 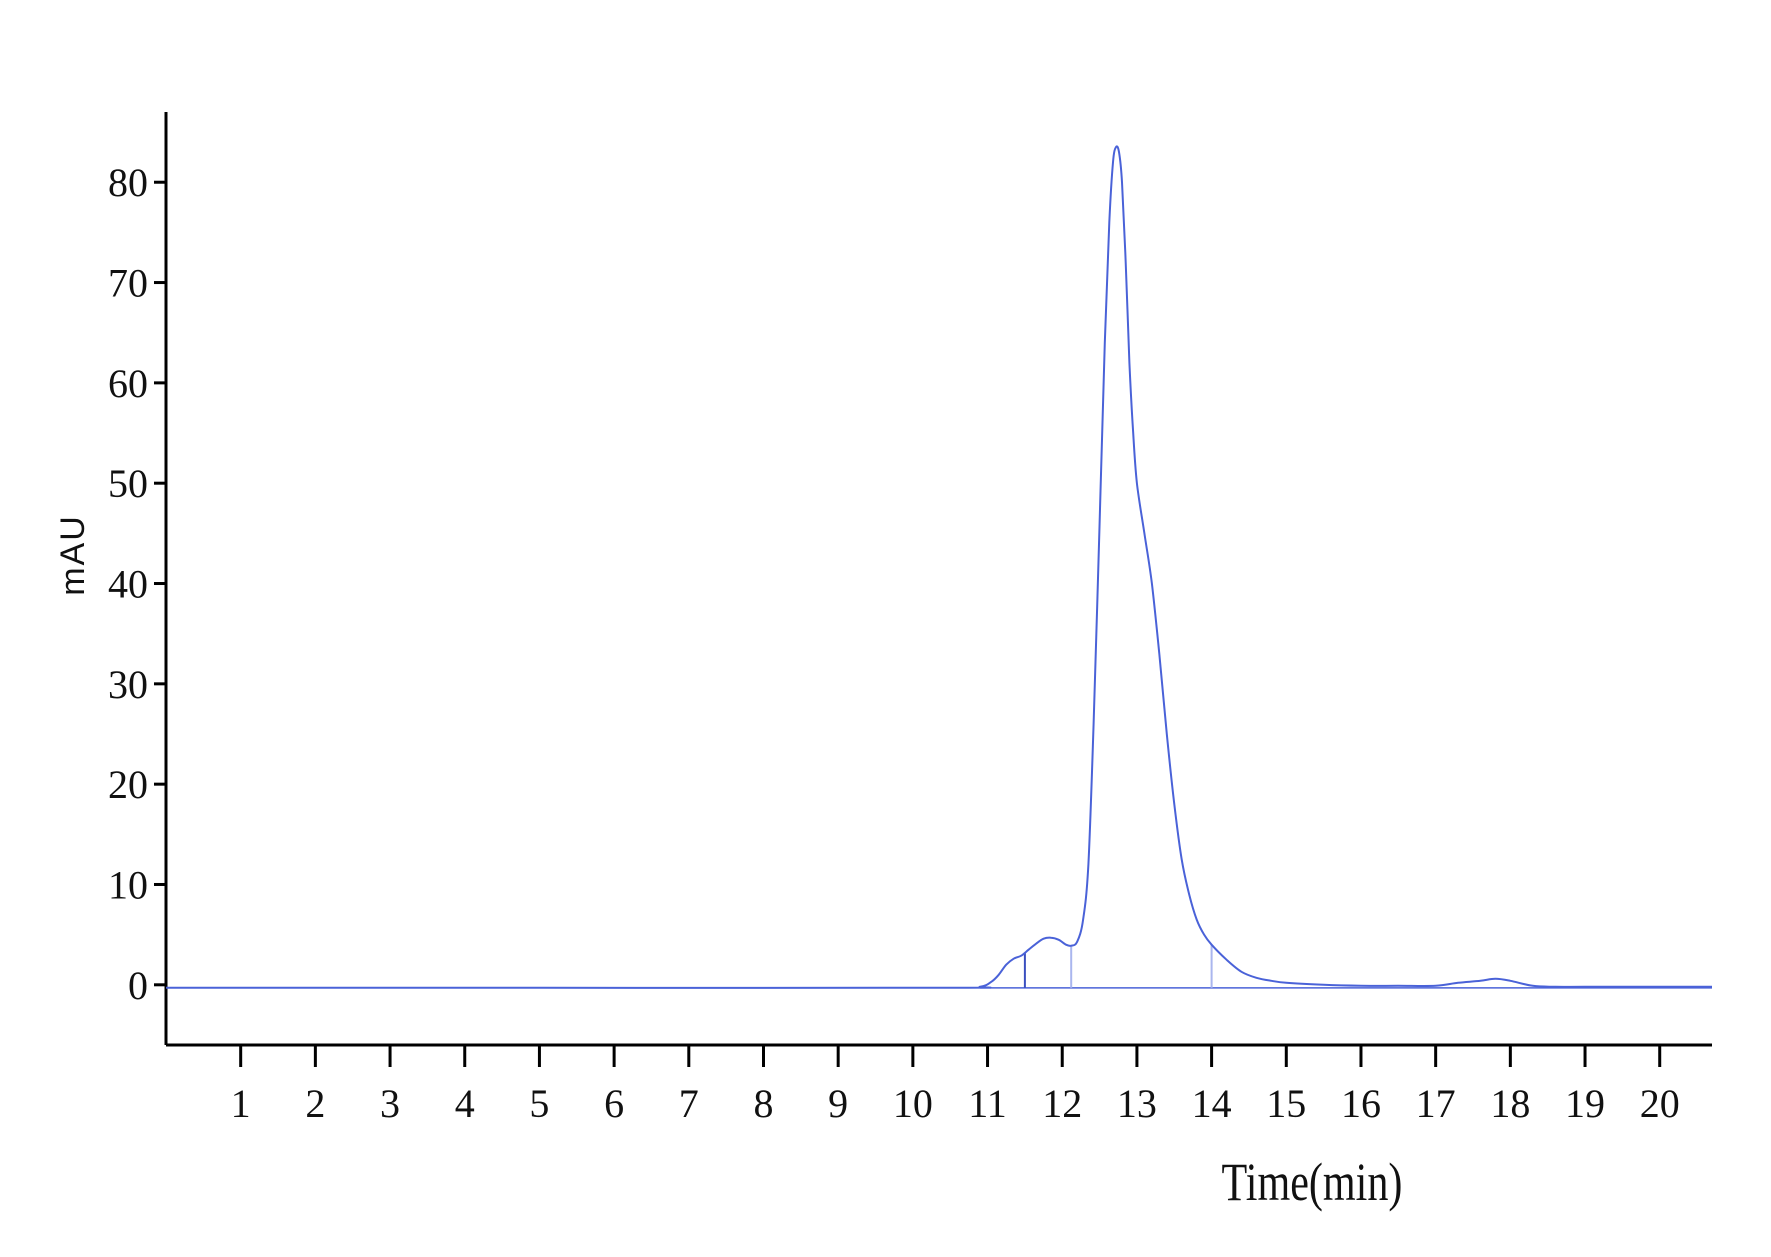 What do you see at coordinates (128, 884) in the screenshot?
I see `y-tick-label: 10` at bounding box center [128, 884].